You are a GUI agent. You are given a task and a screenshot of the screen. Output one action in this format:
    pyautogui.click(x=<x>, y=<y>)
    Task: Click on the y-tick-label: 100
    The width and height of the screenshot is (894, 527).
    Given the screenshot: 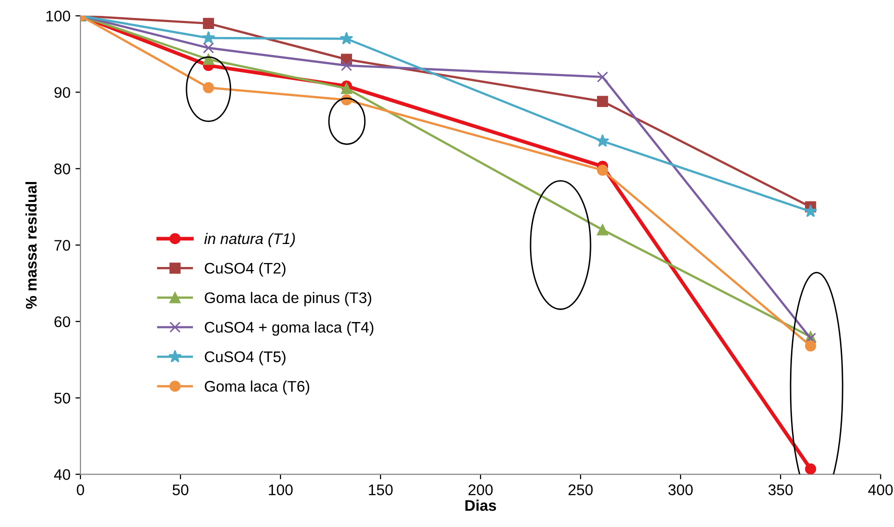 What is the action you would take?
    pyautogui.click(x=58, y=16)
    